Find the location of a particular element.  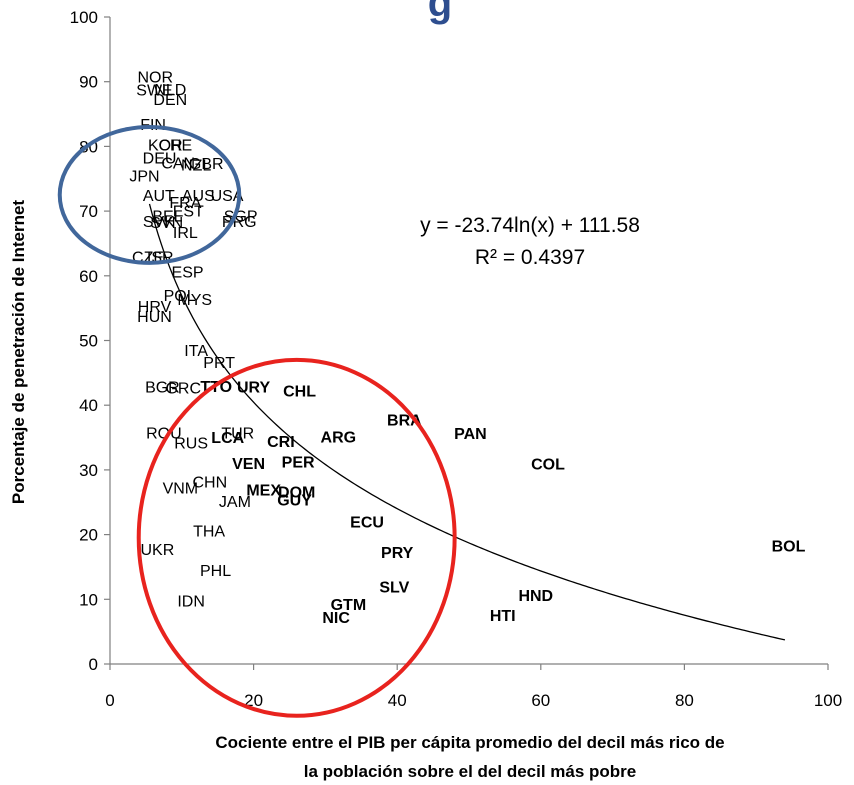

point-label-hrv: HRV is located at coordinates (155, 307).